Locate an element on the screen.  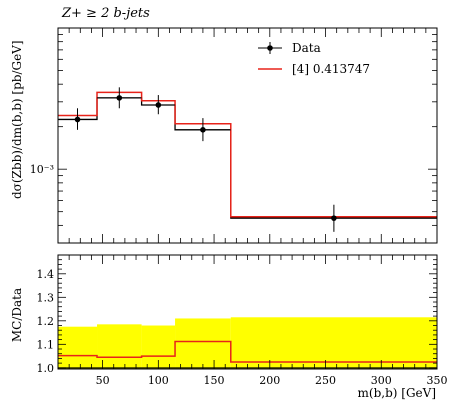
x-tick-label: 100 is located at coordinates (158, 380).